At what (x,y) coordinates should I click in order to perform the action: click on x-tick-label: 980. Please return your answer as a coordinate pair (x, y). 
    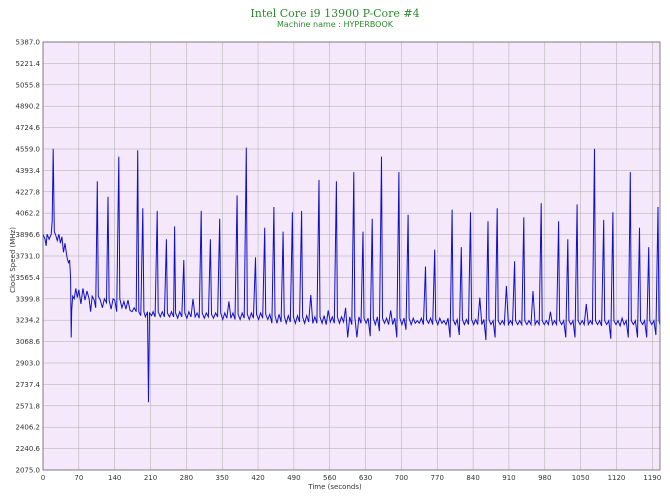
    Looking at the image, I should click on (544, 478).